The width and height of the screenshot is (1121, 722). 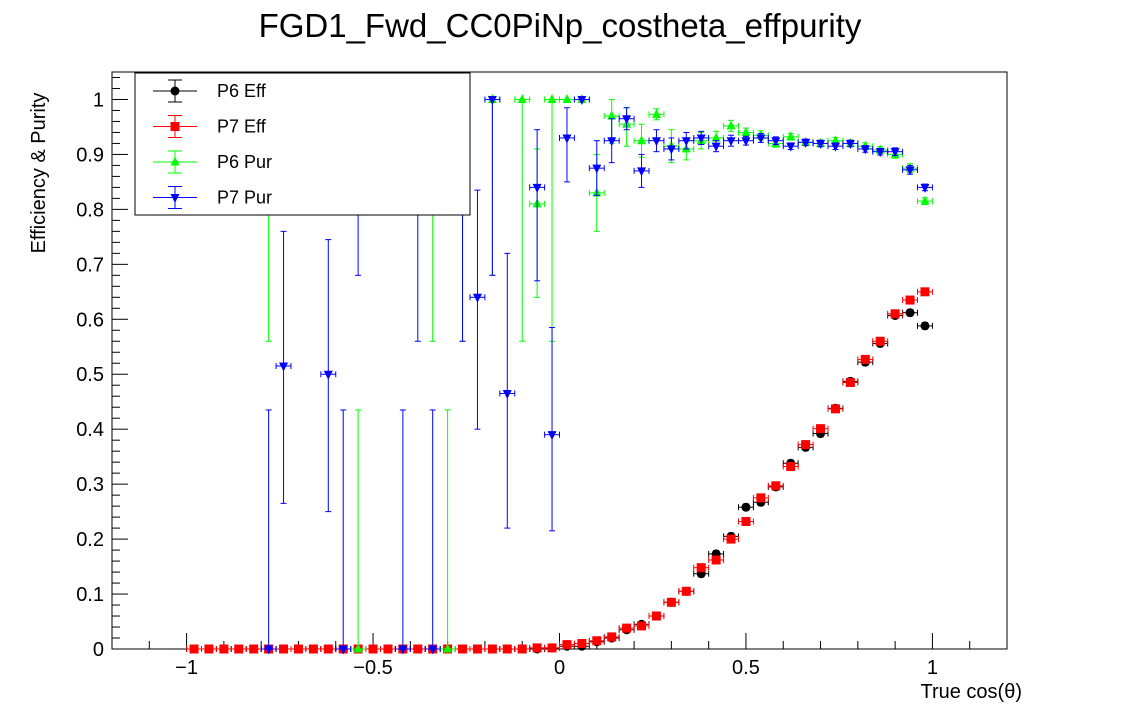 What do you see at coordinates (746, 668) in the screenshot?
I see `x-tick-label: 0.5` at bounding box center [746, 668].